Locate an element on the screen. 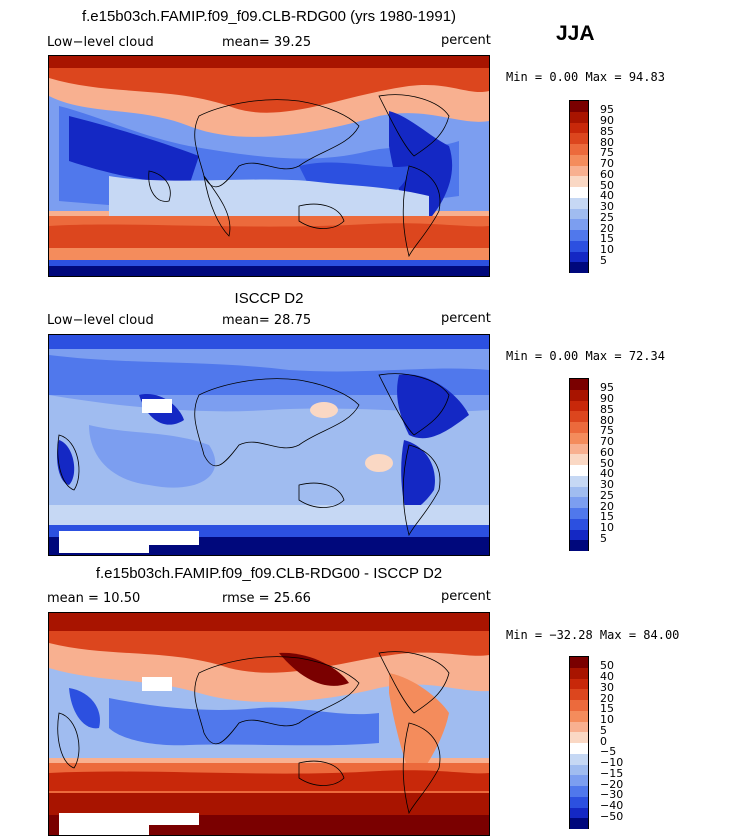 This screenshot has height=840, width=733. cbar3-tick: 0 is located at coordinates (603, 741).